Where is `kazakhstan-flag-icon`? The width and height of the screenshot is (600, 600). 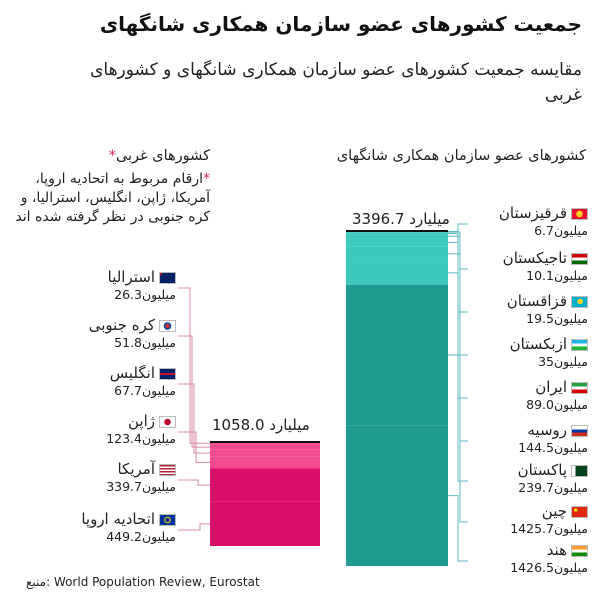 kazakhstan-flag-icon is located at coordinates (579, 301).